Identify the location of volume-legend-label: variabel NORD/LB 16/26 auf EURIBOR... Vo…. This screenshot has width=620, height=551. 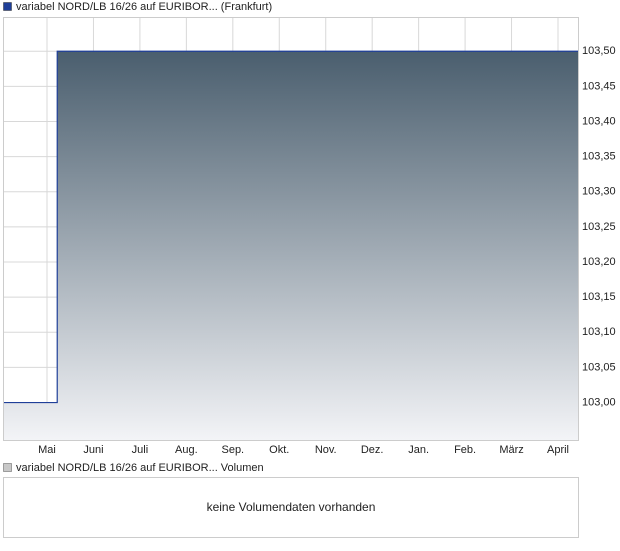
(140, 468).